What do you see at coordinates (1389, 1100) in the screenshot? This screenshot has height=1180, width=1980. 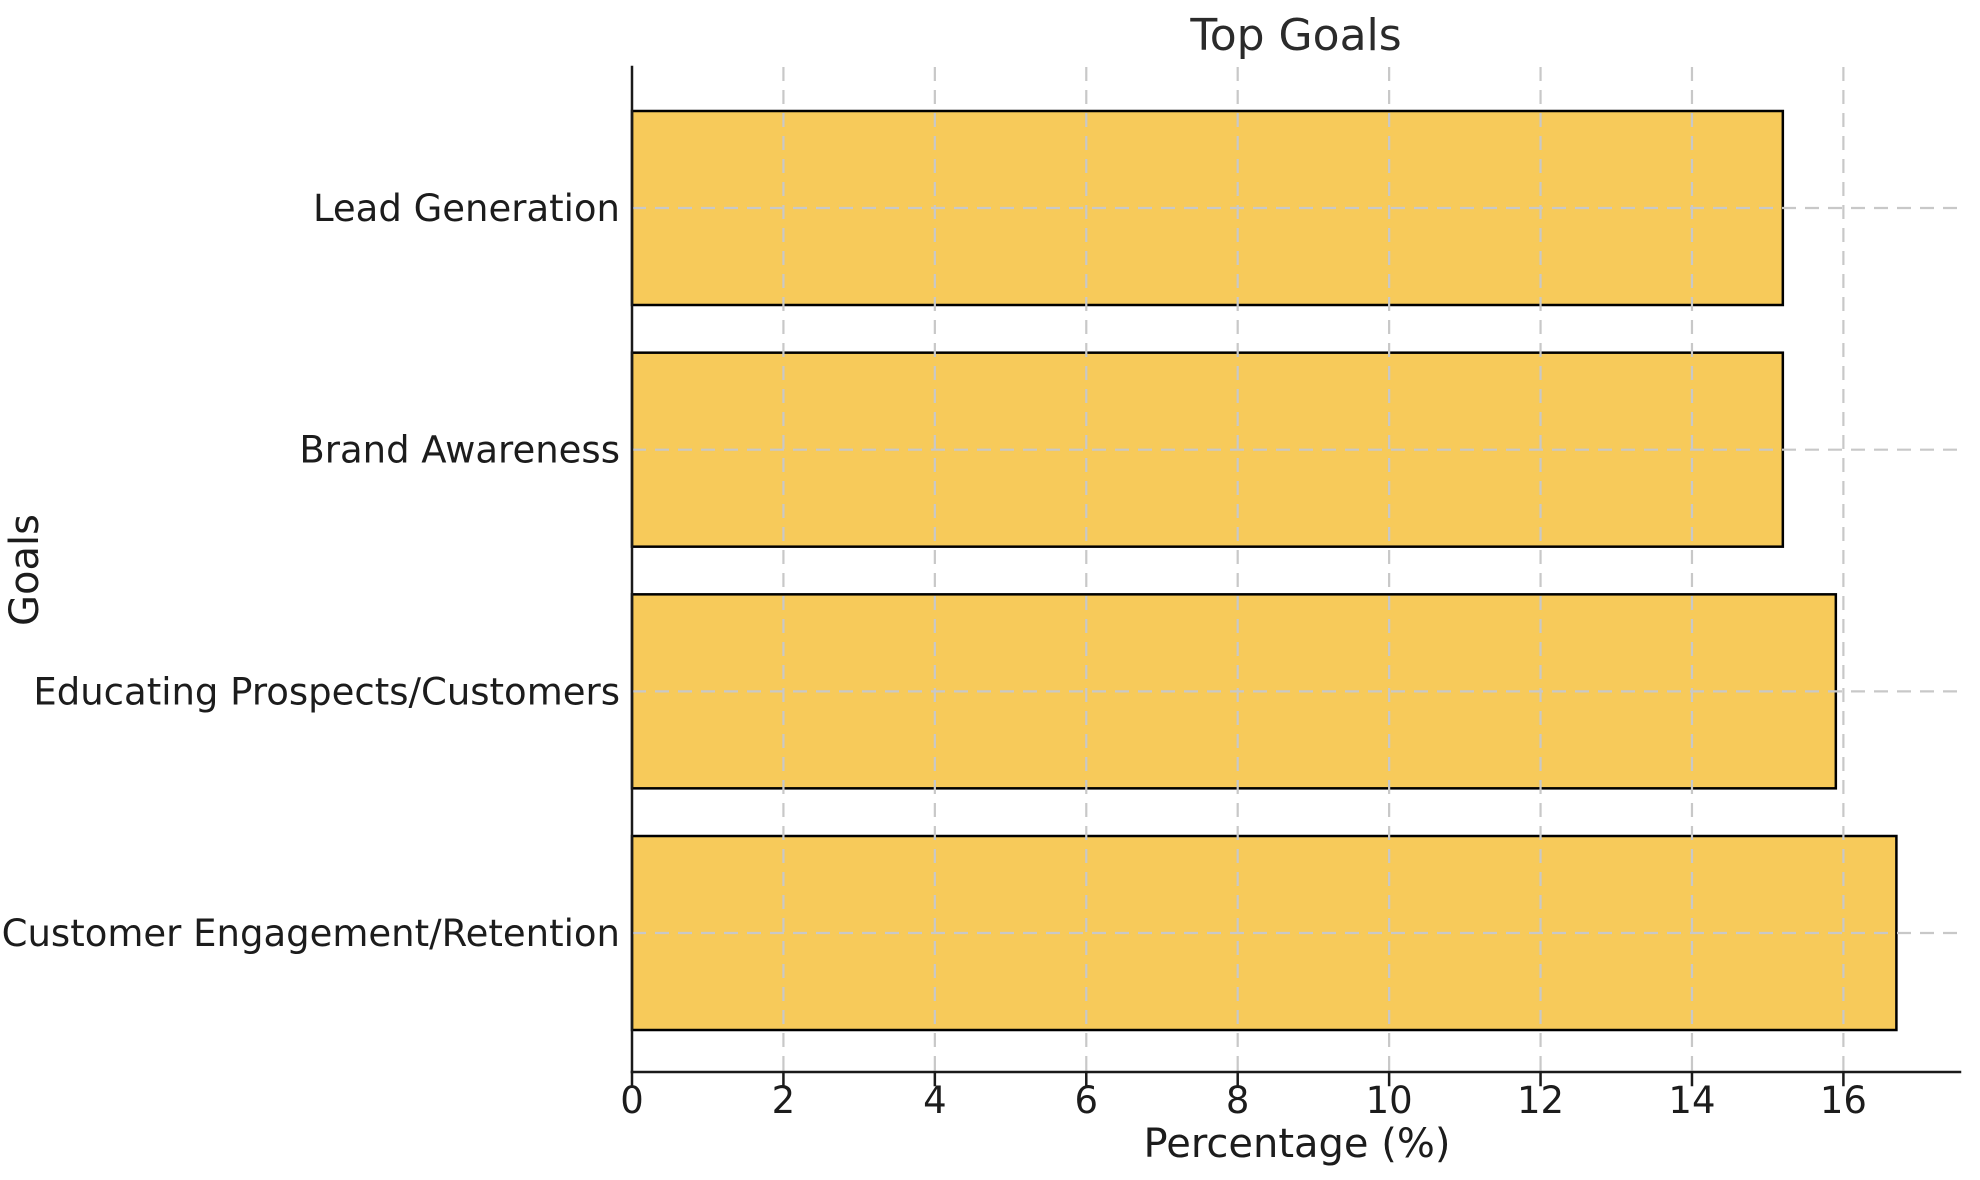 I see `x-tick-label-10: 10` at bounding box center [1389, 1100].